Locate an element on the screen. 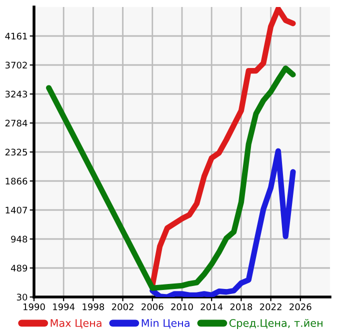 The height and width of the screenshot is (335, 345). y-tick-label: 489 is located at coordinates (19, 268).